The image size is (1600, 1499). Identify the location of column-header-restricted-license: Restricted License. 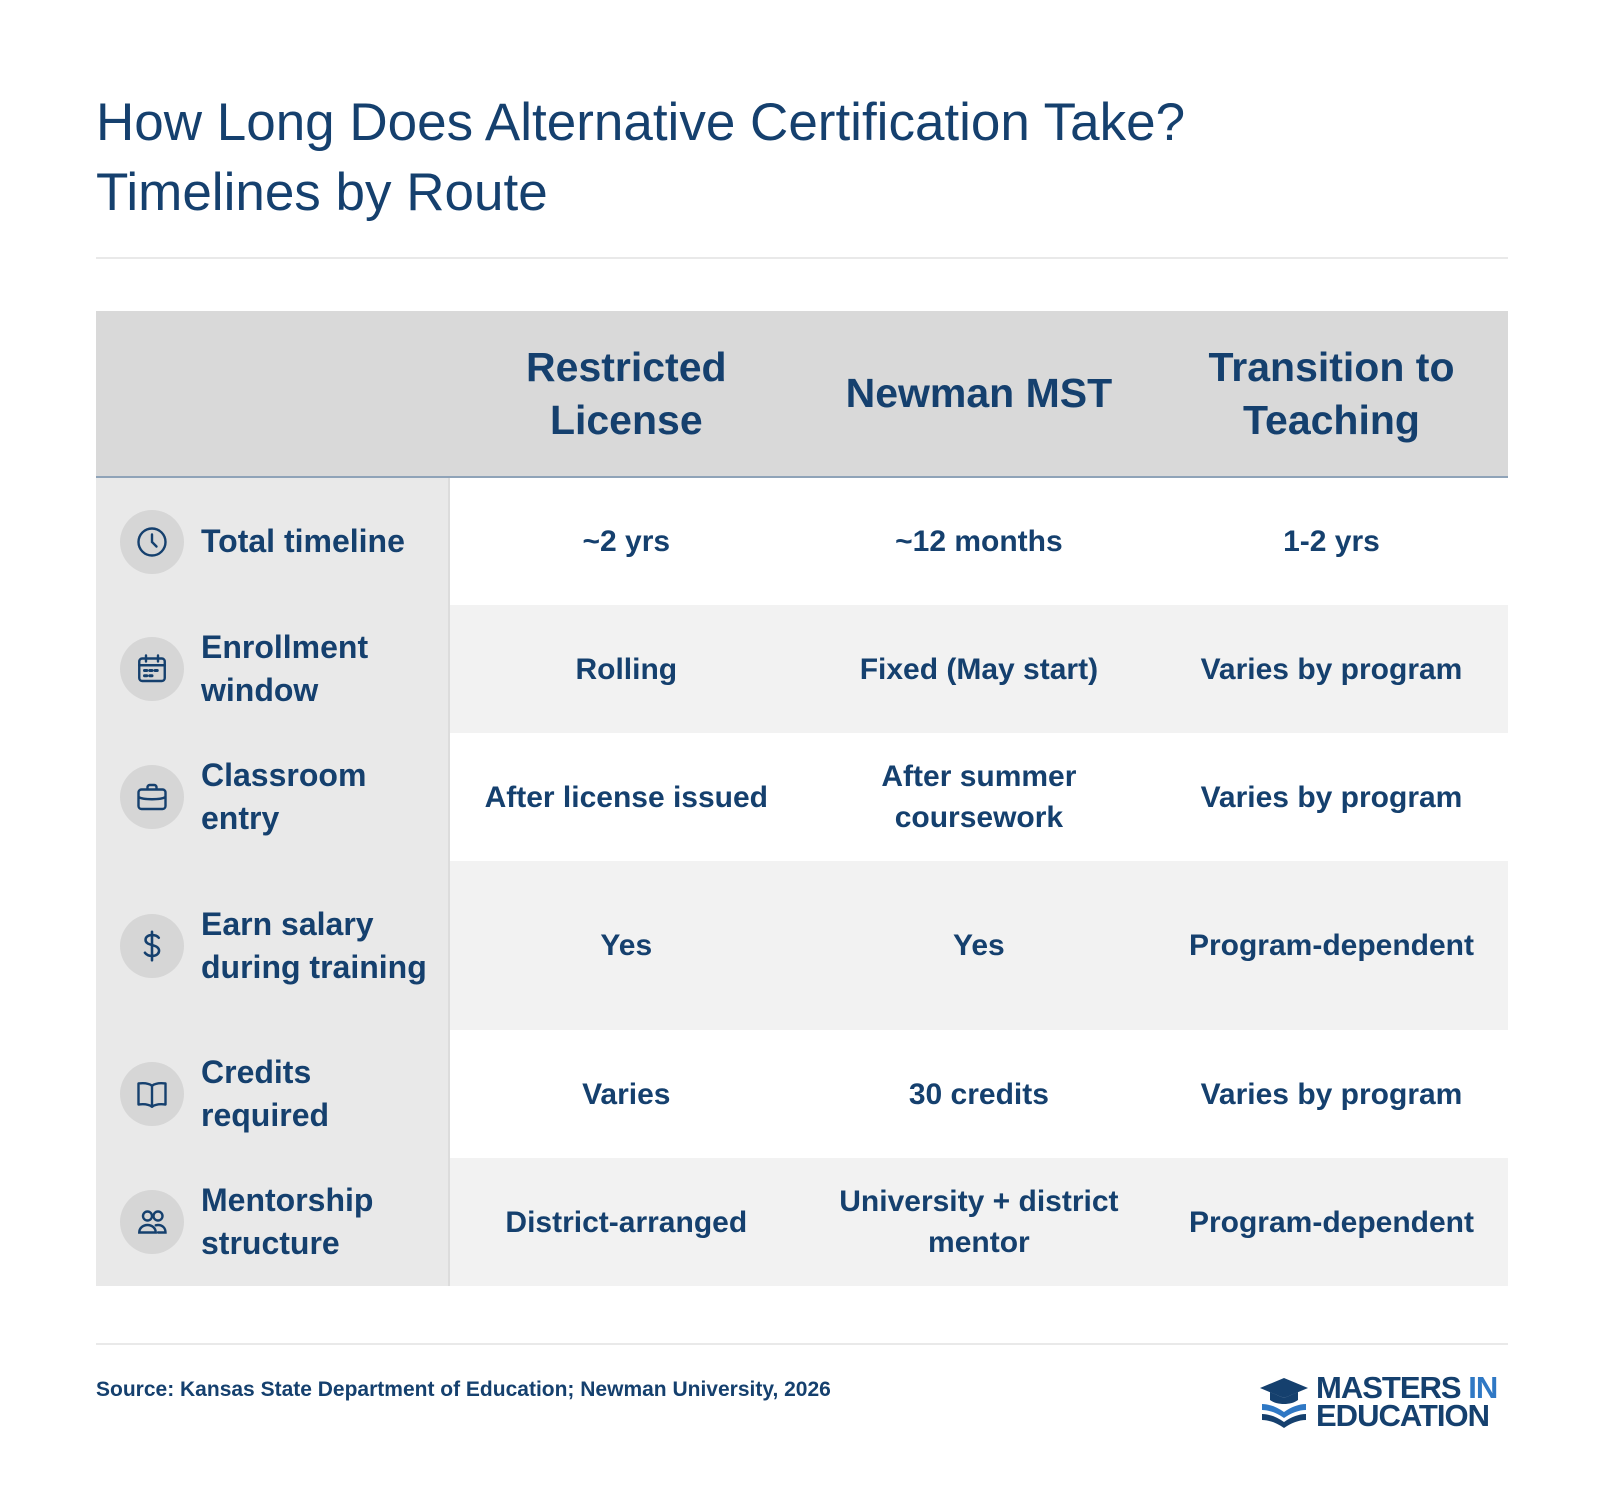
(626, 393).